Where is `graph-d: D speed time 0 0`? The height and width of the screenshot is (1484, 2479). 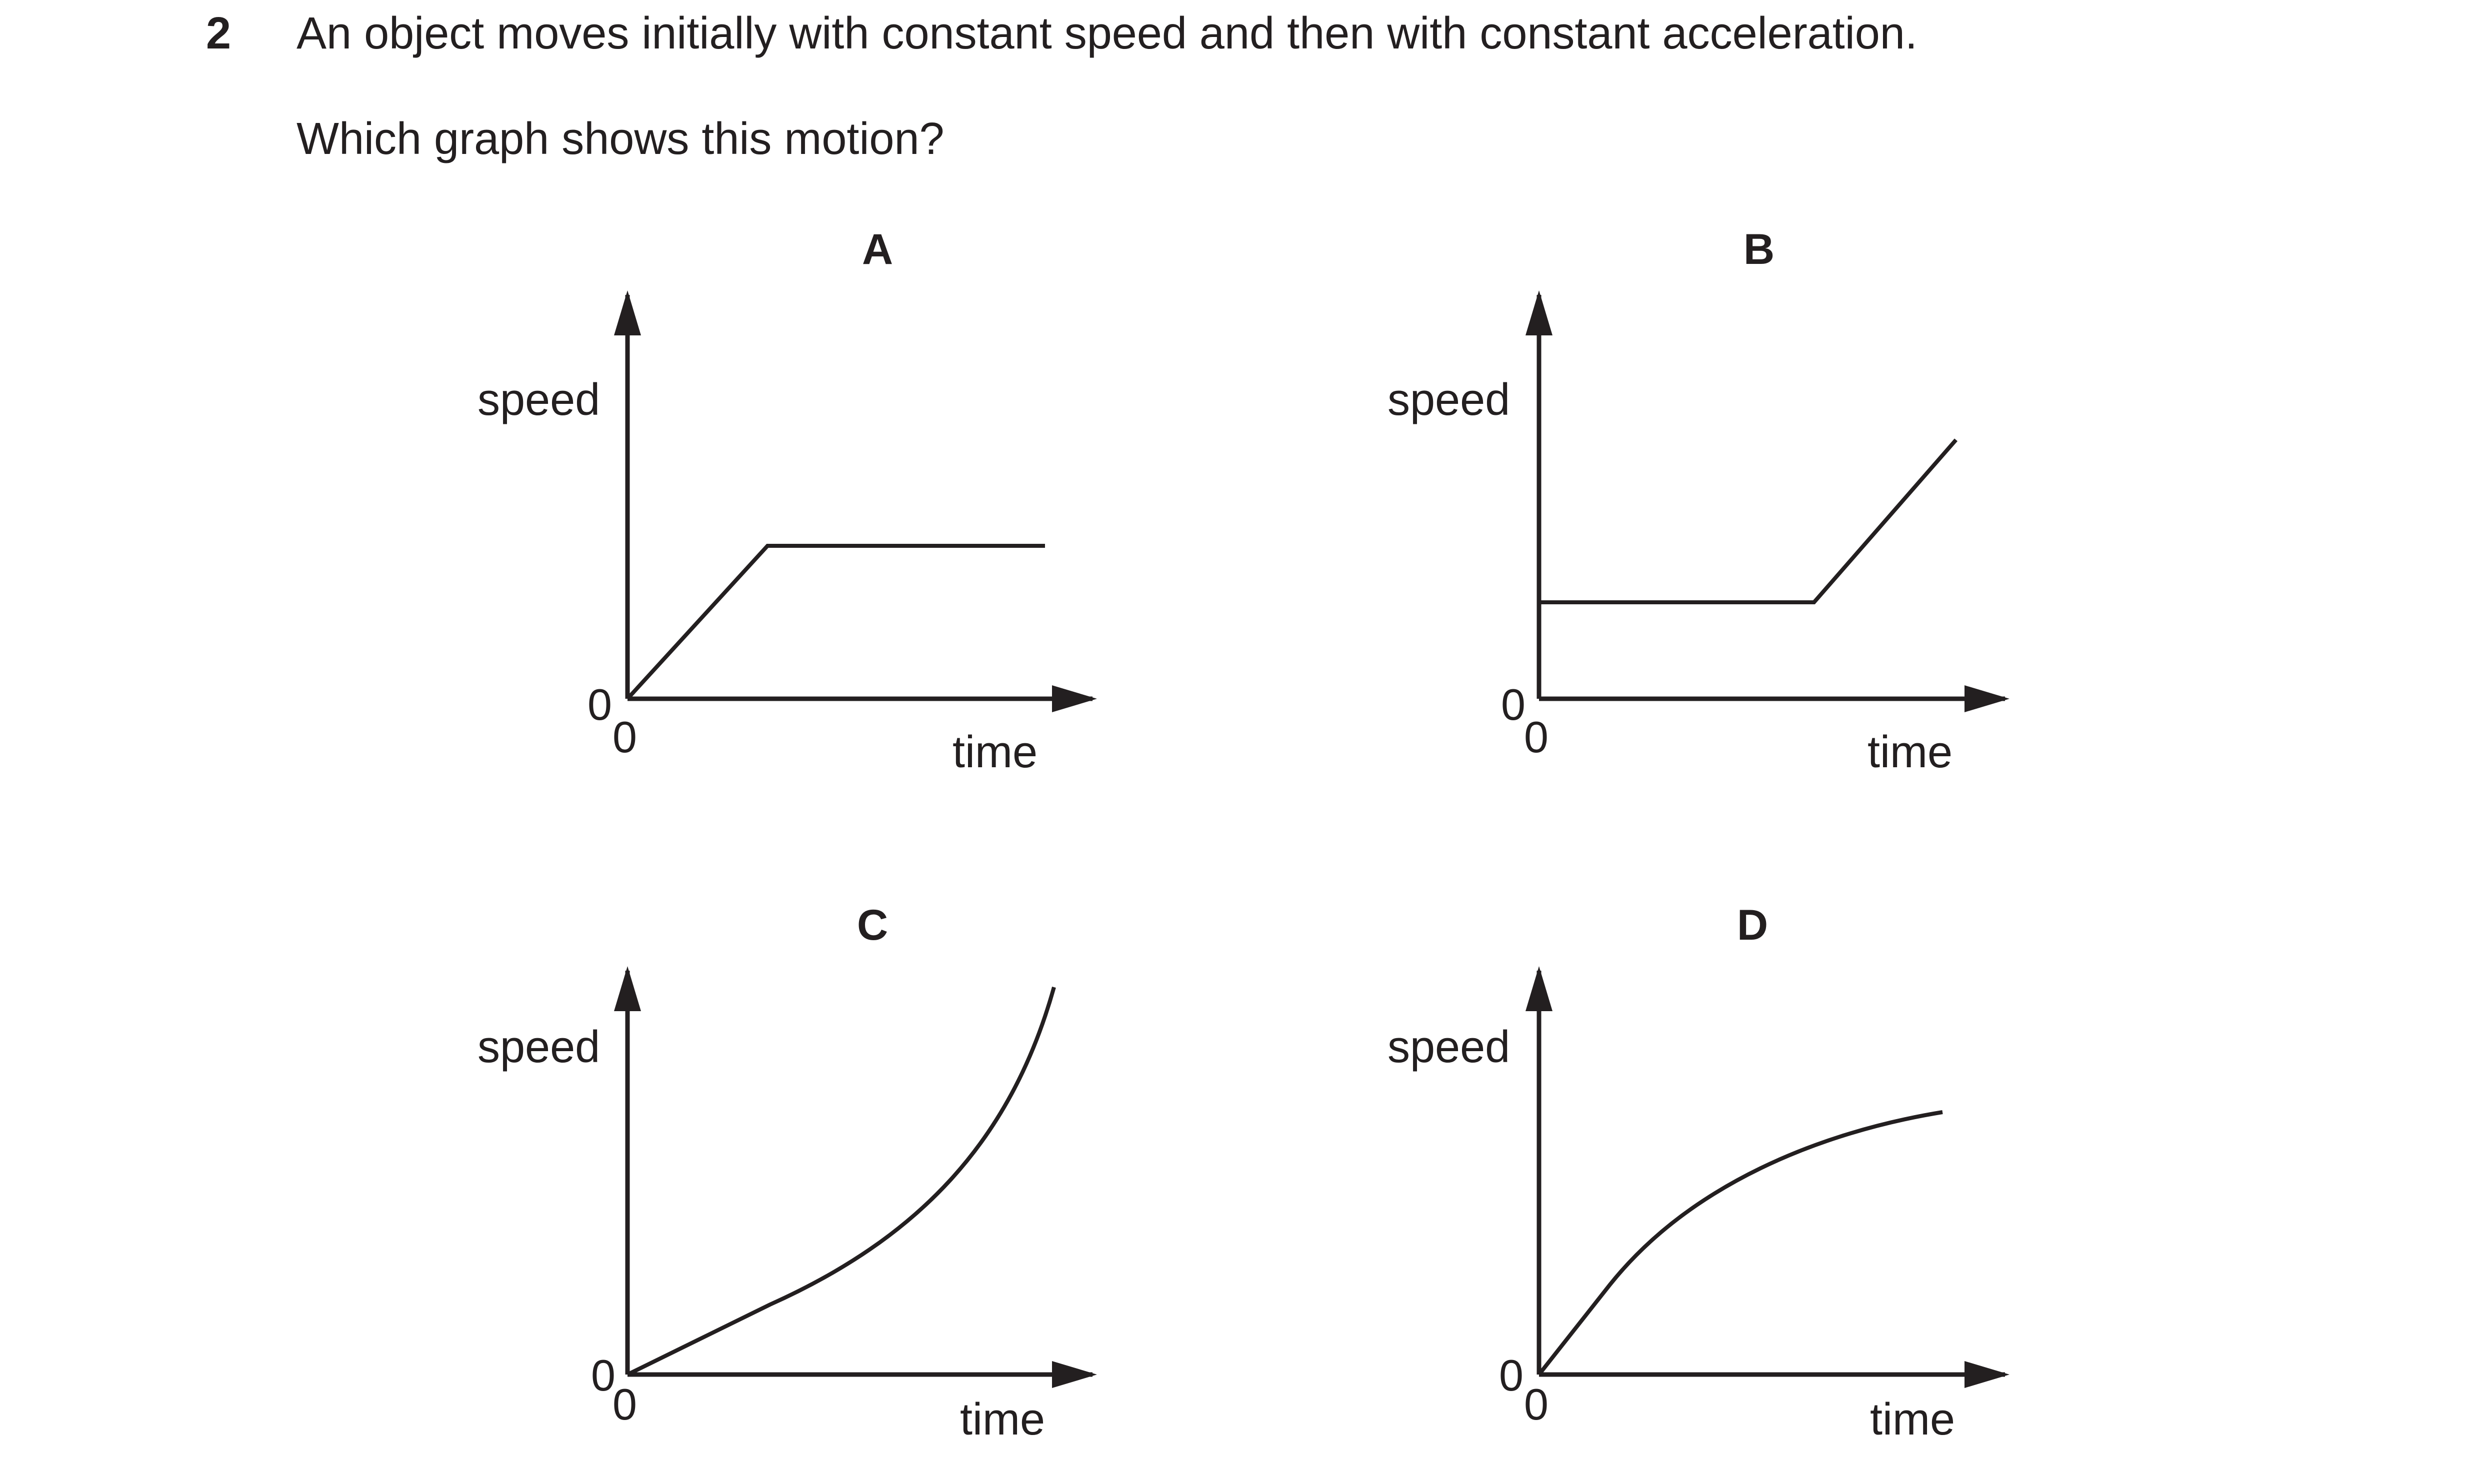 graph-d: D speed time 0 0 is located at coordinates (1699, 1173).